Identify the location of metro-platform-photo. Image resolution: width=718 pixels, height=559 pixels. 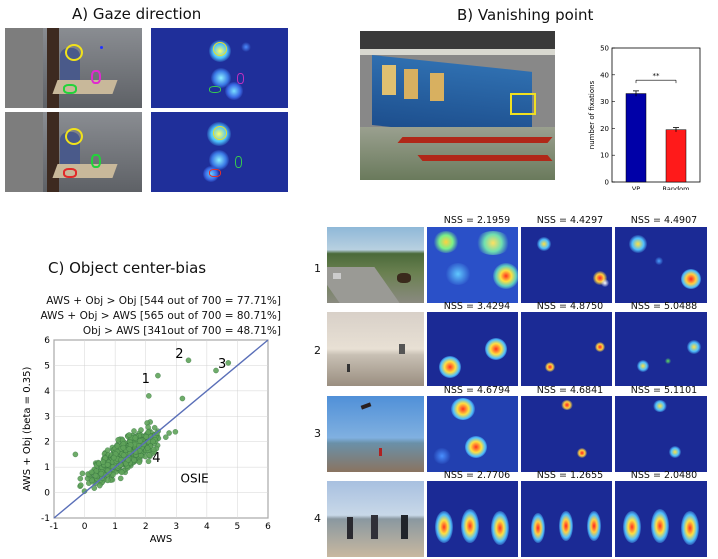
(457, 105).